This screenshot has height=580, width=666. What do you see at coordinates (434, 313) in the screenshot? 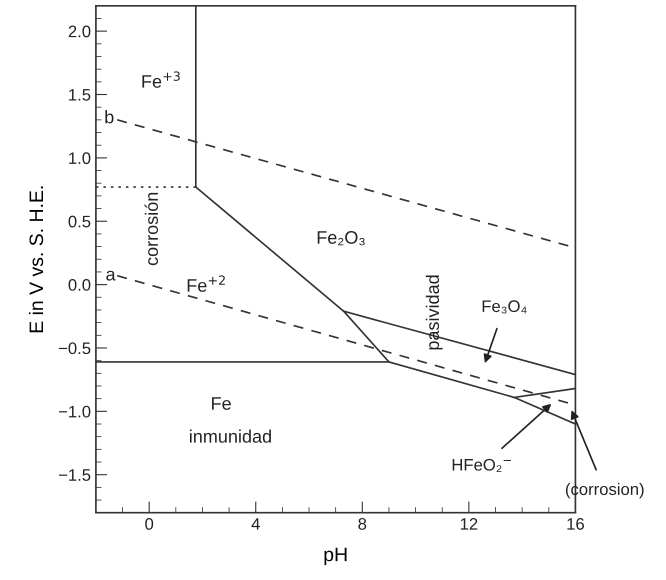
I see `annotation: pasividad` at bounding box center [434, 313].